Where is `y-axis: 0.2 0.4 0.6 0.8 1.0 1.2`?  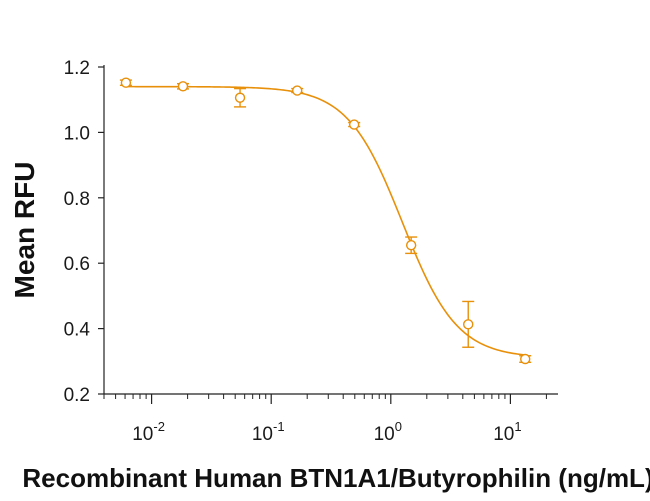 y-axis: 0.2 0.4 0.6 0.8 1.0 1.2 is located at coordinates (84, 232).